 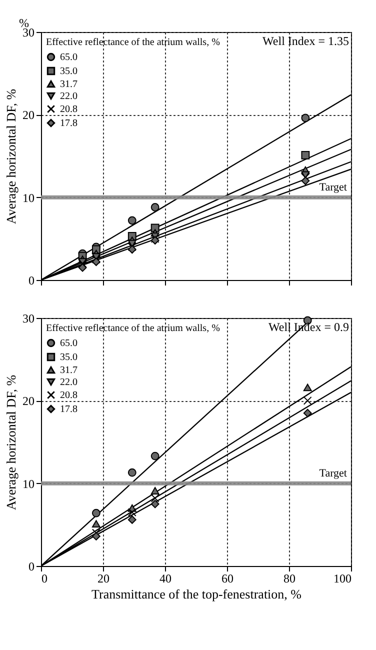 I want to click on x-tick-label: 40, so click(x=166, y=579).